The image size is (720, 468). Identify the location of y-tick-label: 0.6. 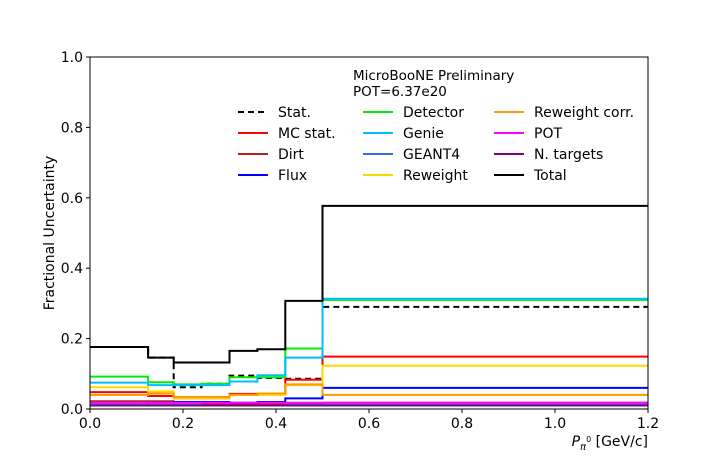
(72, 199).